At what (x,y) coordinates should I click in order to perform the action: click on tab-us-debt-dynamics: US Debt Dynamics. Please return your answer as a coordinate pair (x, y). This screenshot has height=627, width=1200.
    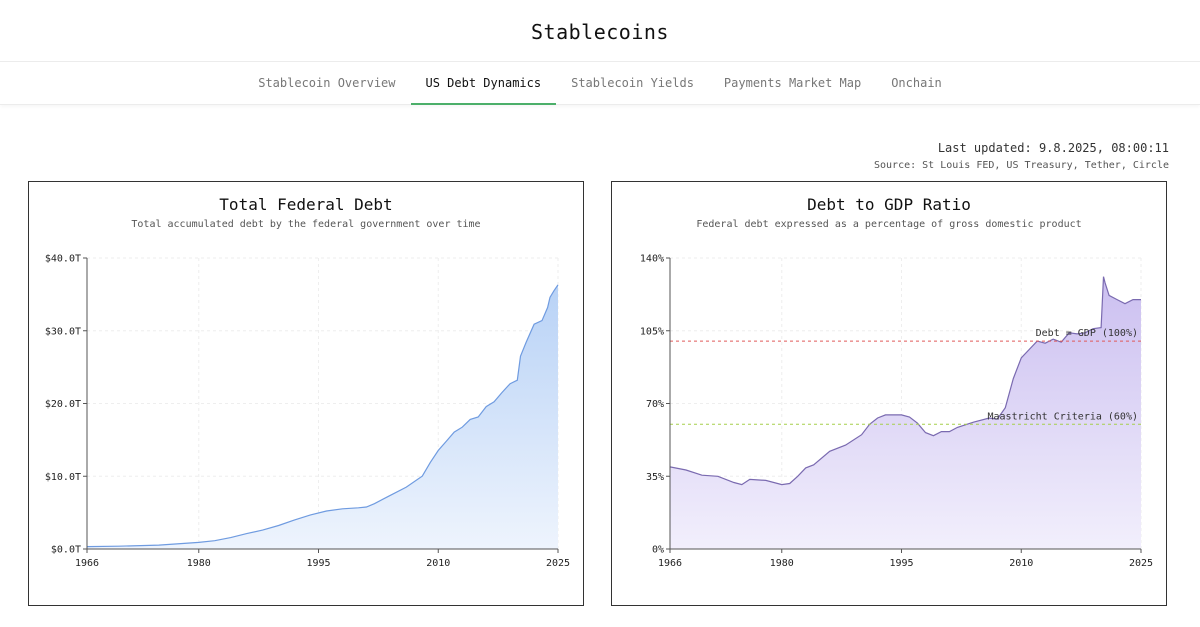
    Looking at the image, I should click on (483, 83).